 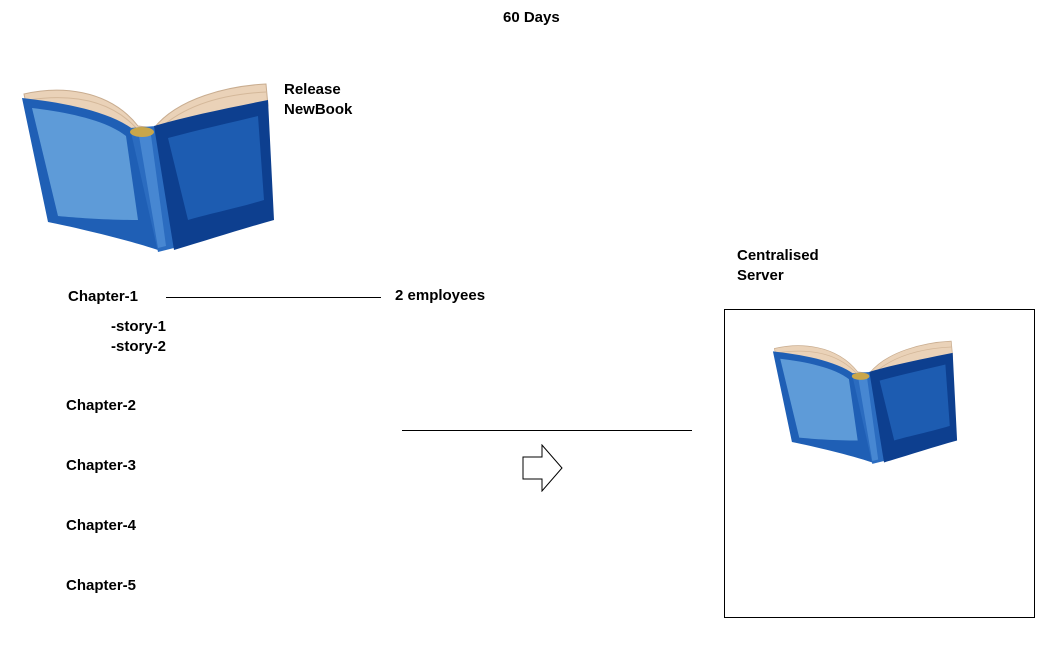 What do you see at coordinates (101, 585) in the screenshot?
I see `chapter-5-label: Chapter-5` at bounding box center [101, 585].